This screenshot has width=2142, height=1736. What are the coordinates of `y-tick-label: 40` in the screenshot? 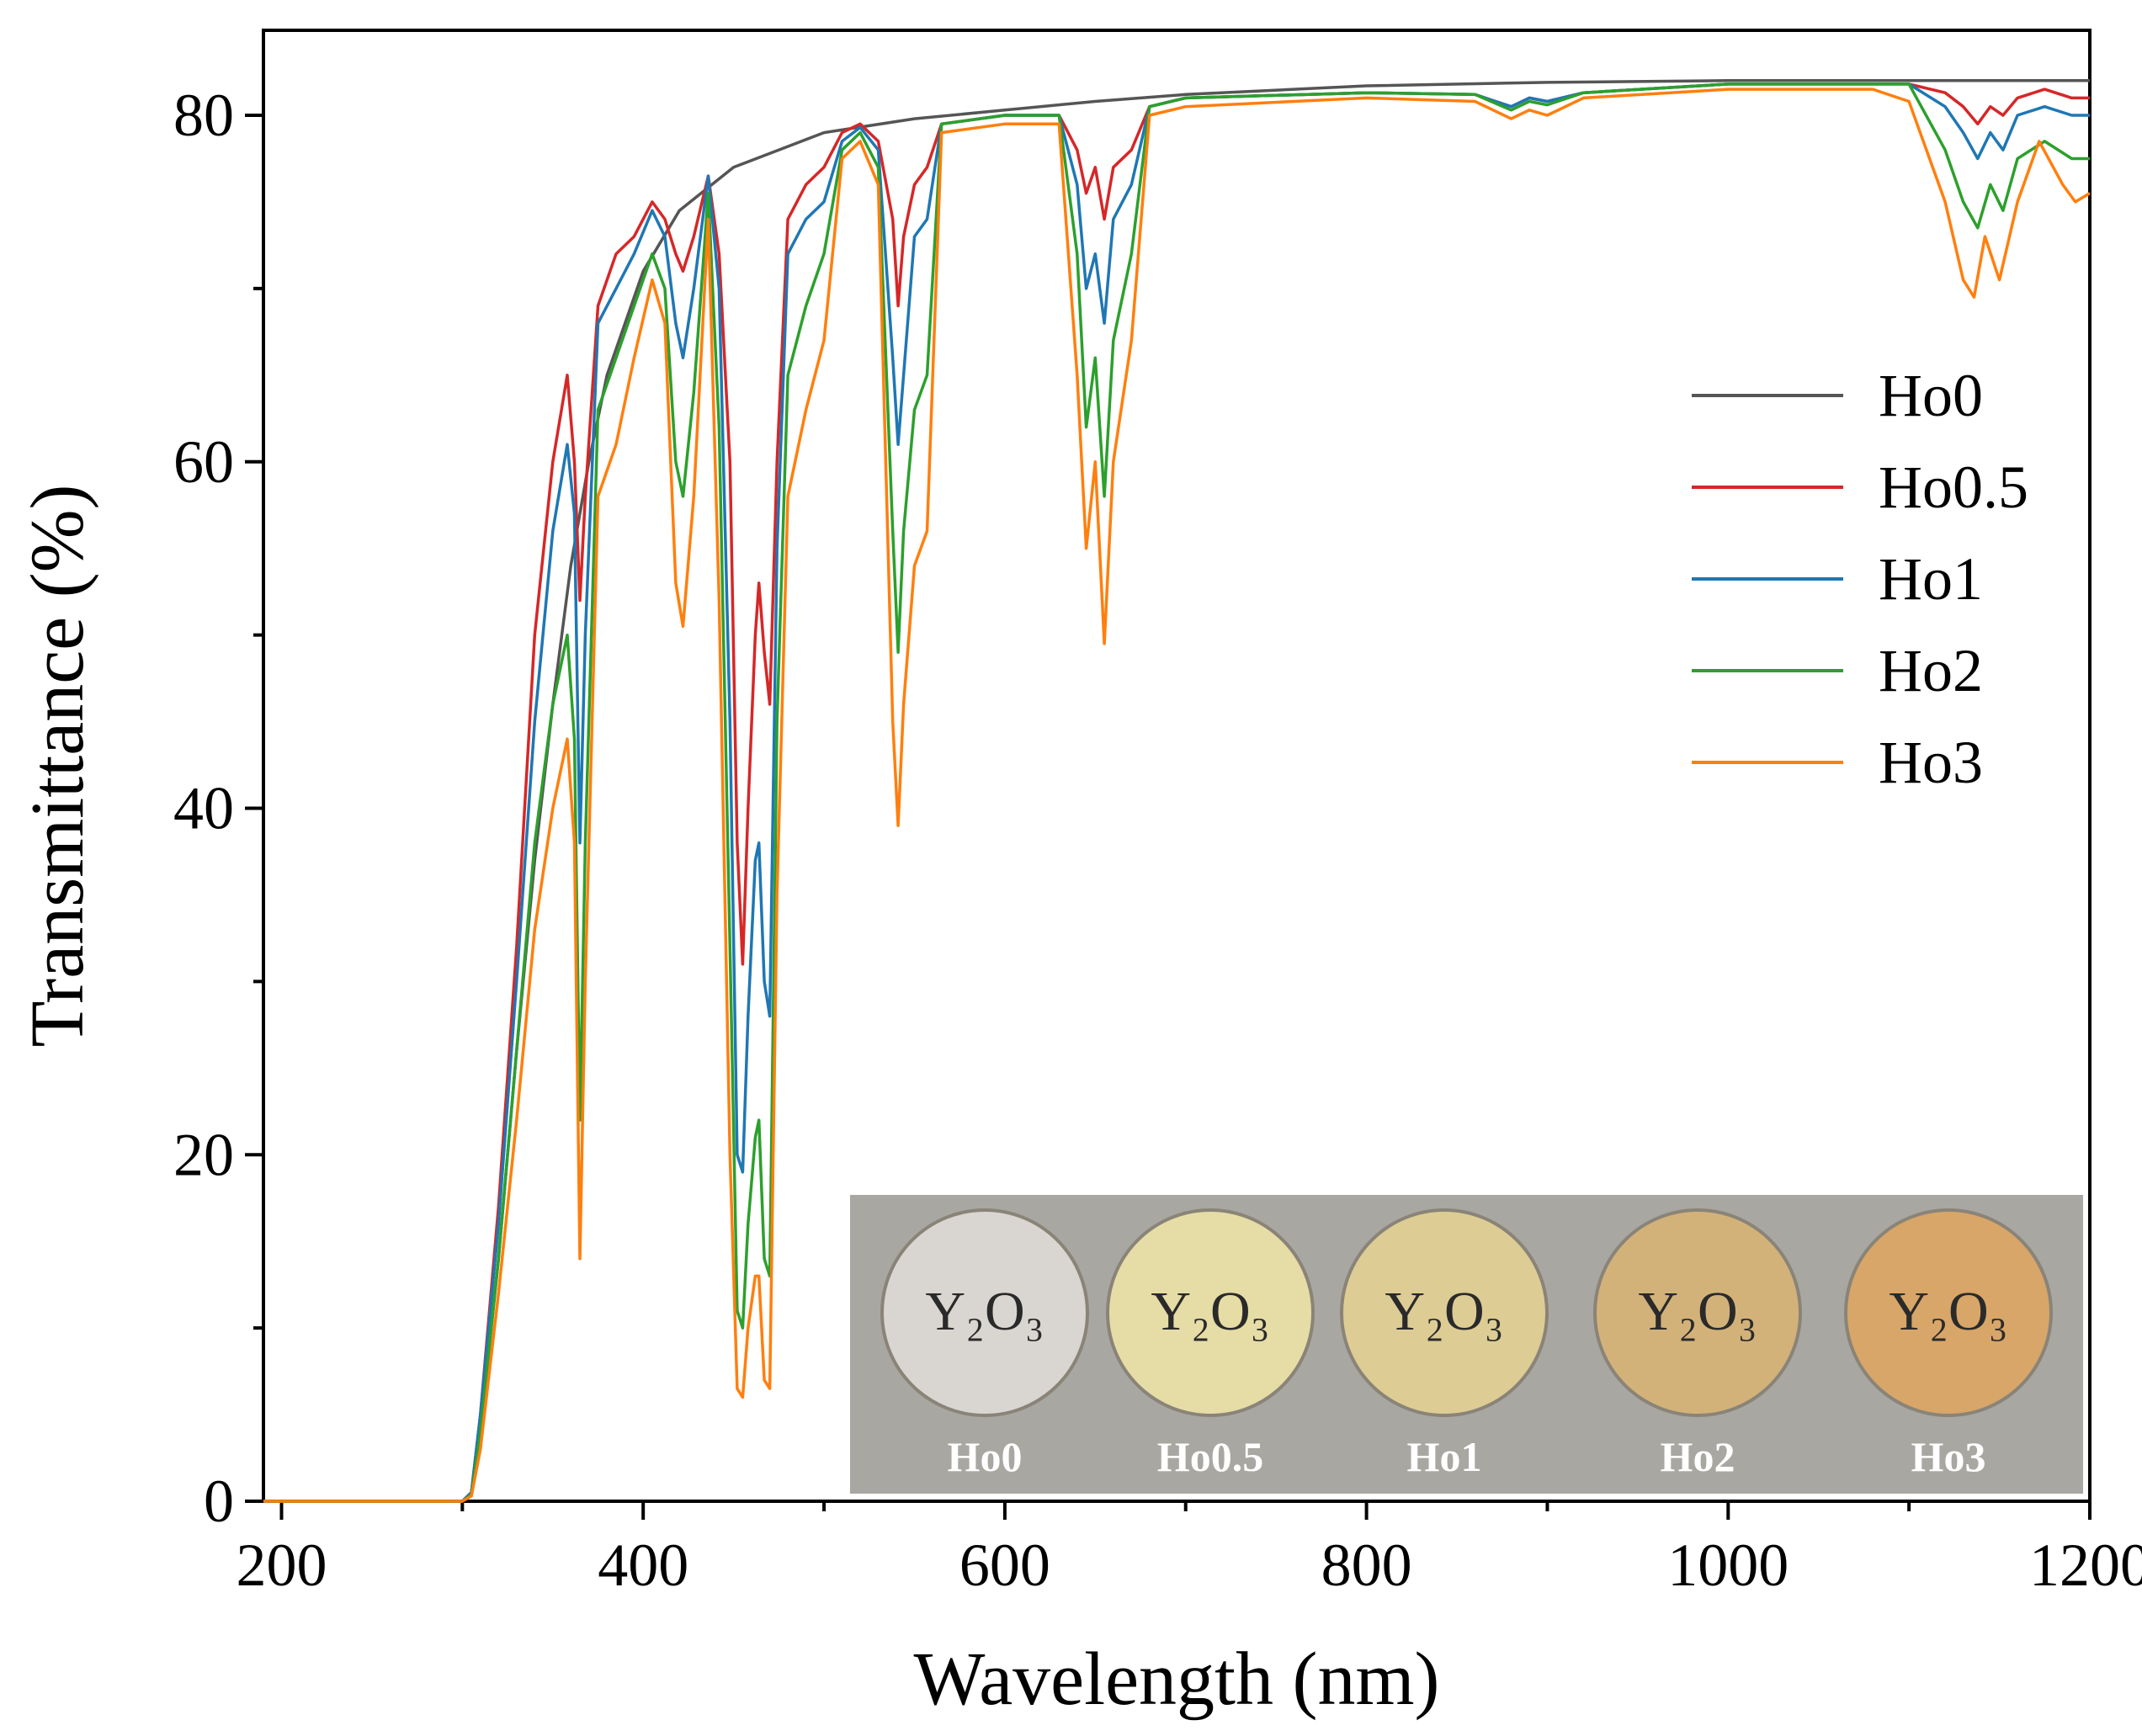 It's located at (203, 808).